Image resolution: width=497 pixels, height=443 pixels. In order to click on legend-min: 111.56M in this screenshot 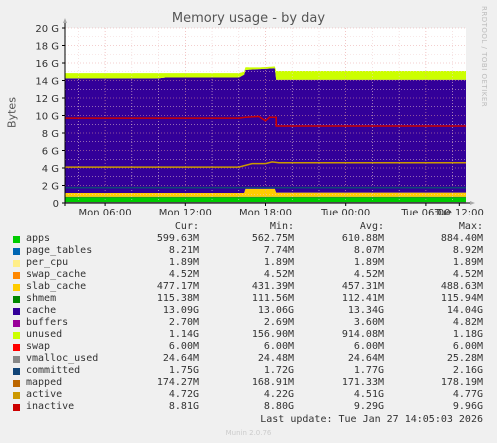, I will do `click(272, 298)`.